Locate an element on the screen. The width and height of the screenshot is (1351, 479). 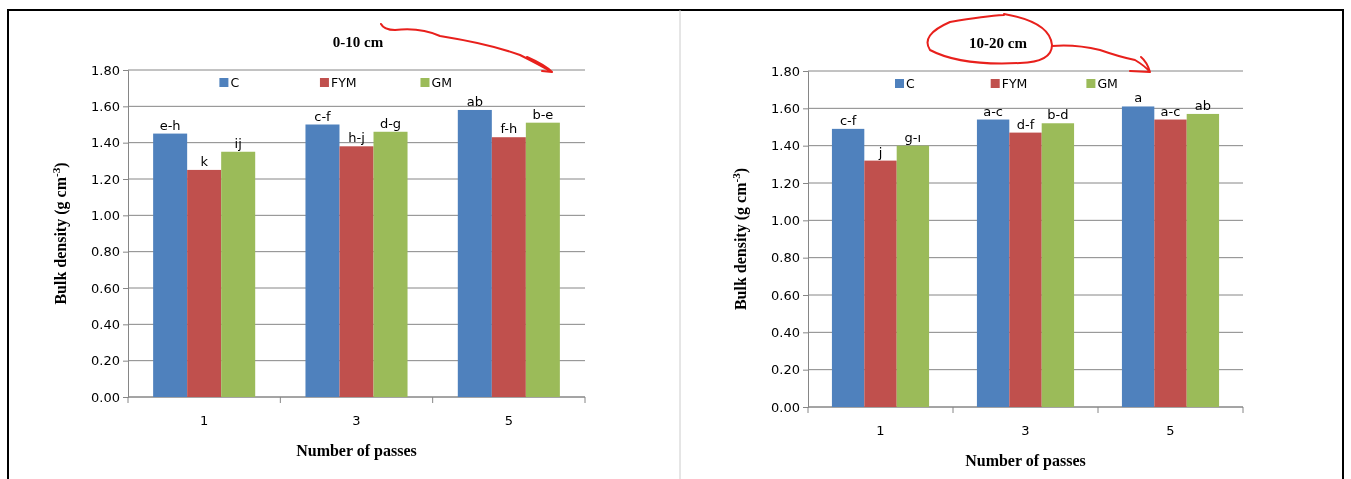
data-label: a is located at coordinates (1138, 98).